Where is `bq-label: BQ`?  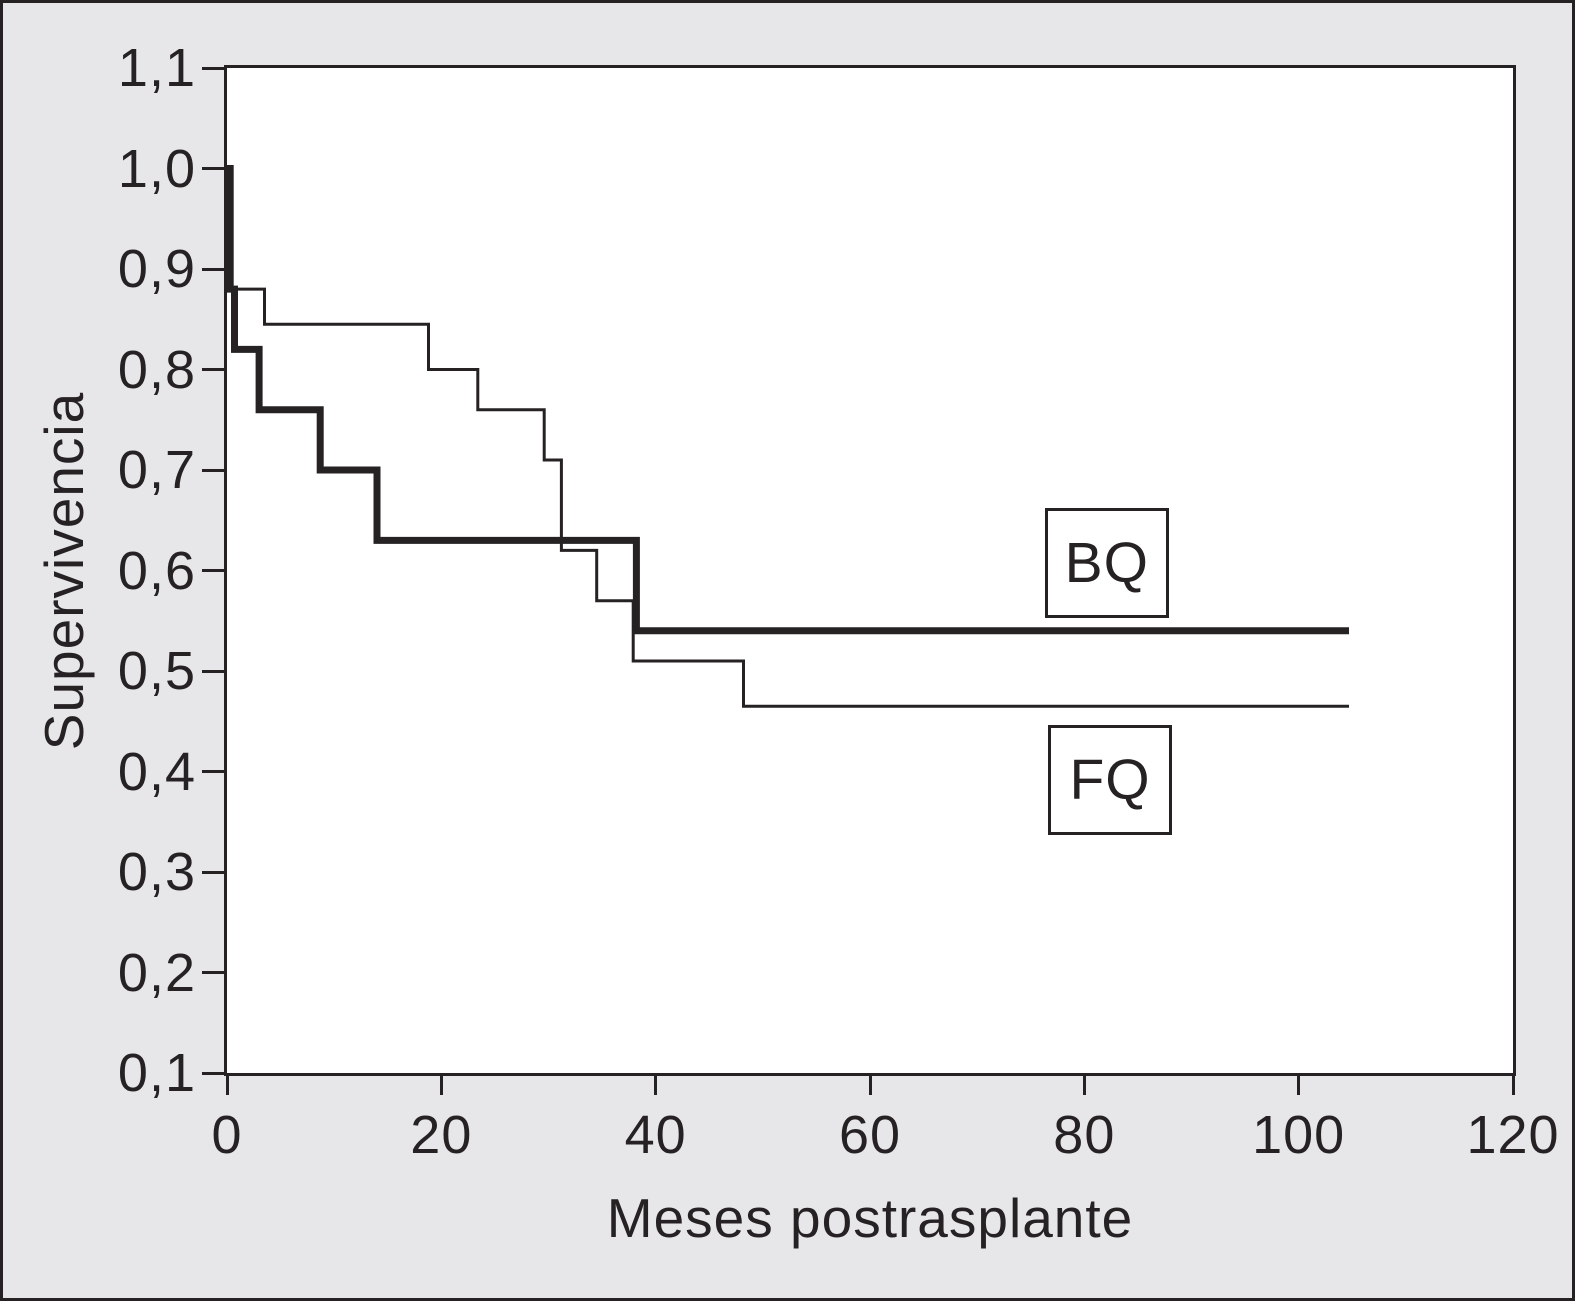
bq-label: BQ is located at coordinates (1106, 563).